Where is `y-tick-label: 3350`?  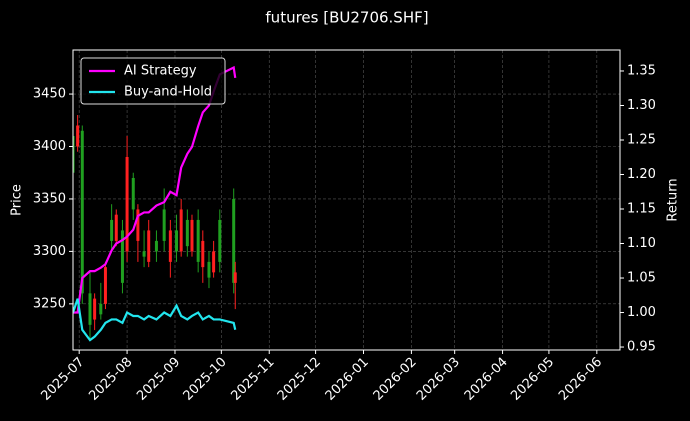 y-tick-label: 3350 is located at coordinates (49, 198).